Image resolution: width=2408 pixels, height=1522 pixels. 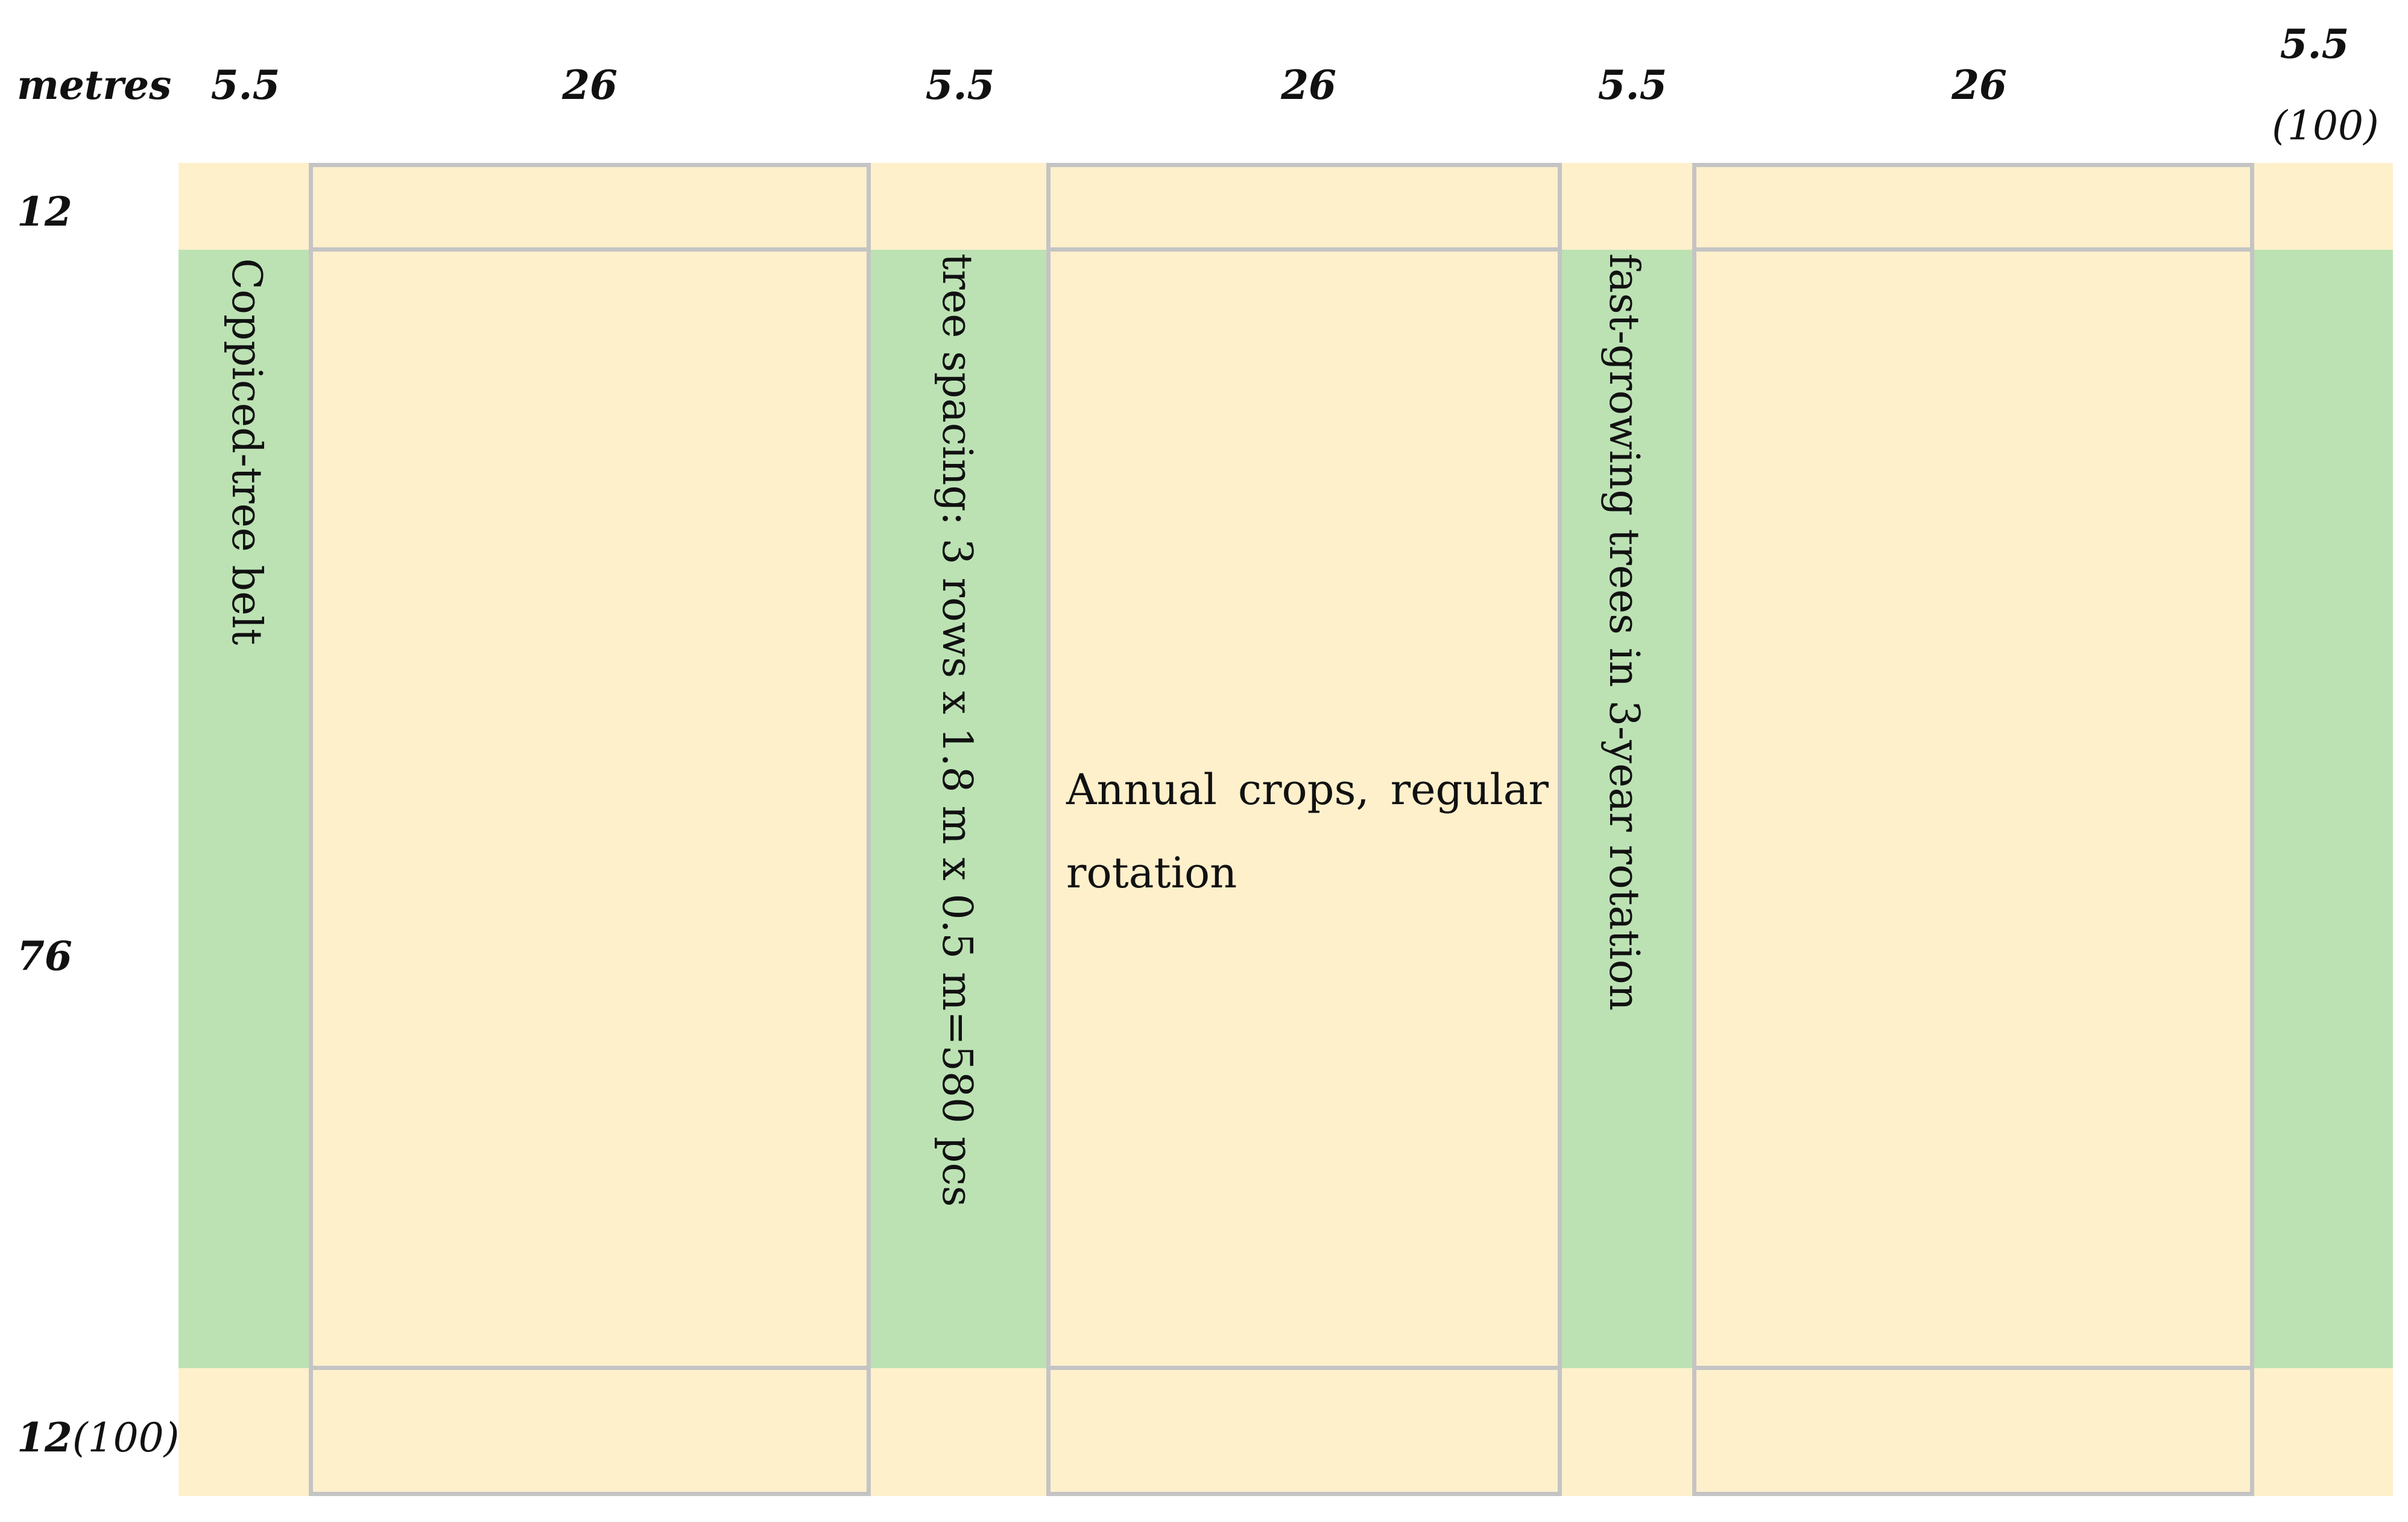 I want to click on unit-label: metres, so click(x=94, y=86).